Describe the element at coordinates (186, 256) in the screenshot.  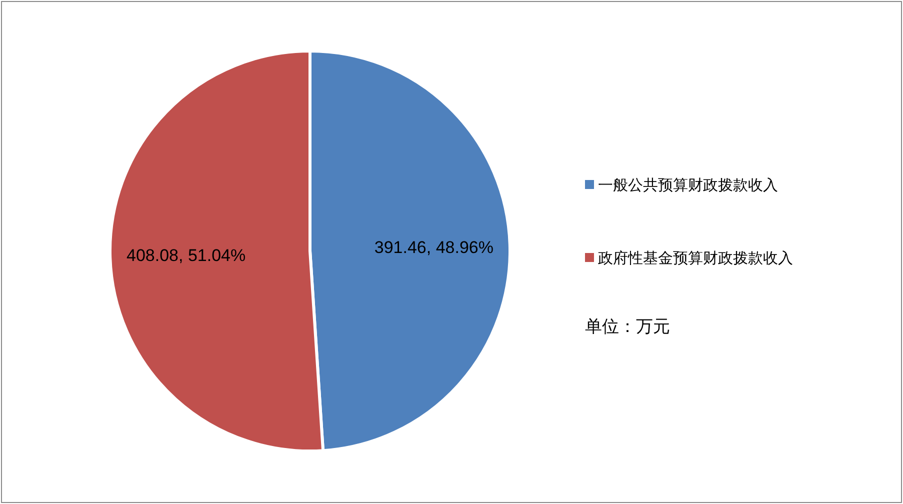
I see `data-label: 408.08, 51.04%` at that location.